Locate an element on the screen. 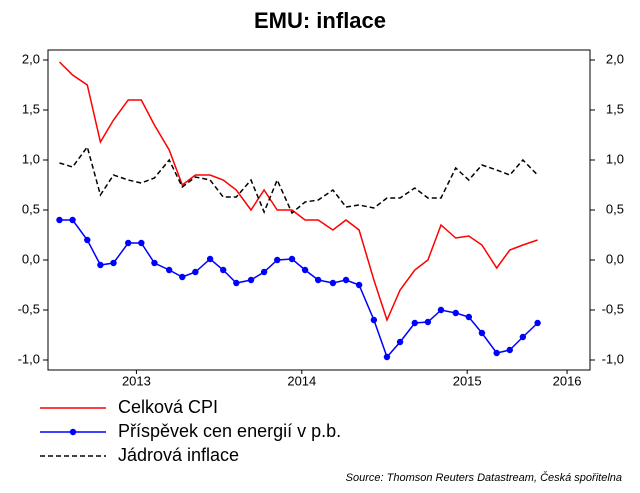 This screenshot has width=640, height=493. y-tick-label: 0,0 is located at coordinates (31, 258).